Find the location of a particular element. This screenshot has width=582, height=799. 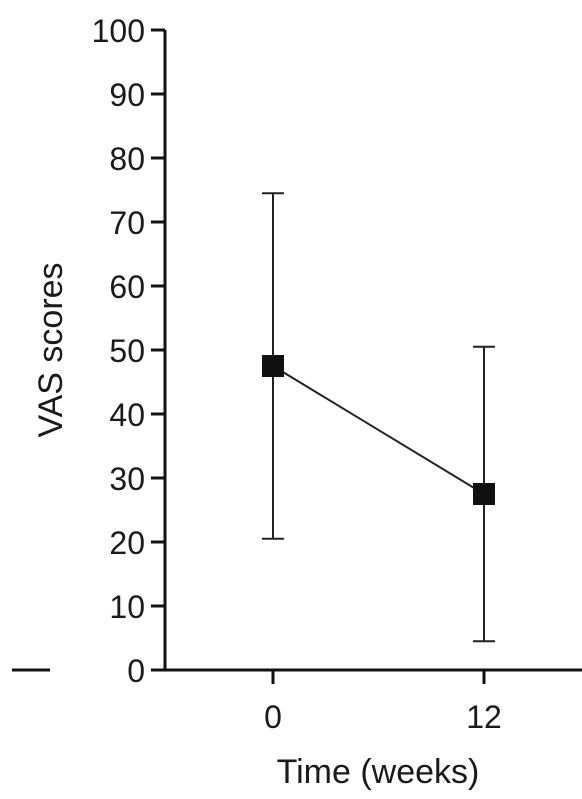

y-tick-label: 0 is located at coordinates (136, 671).